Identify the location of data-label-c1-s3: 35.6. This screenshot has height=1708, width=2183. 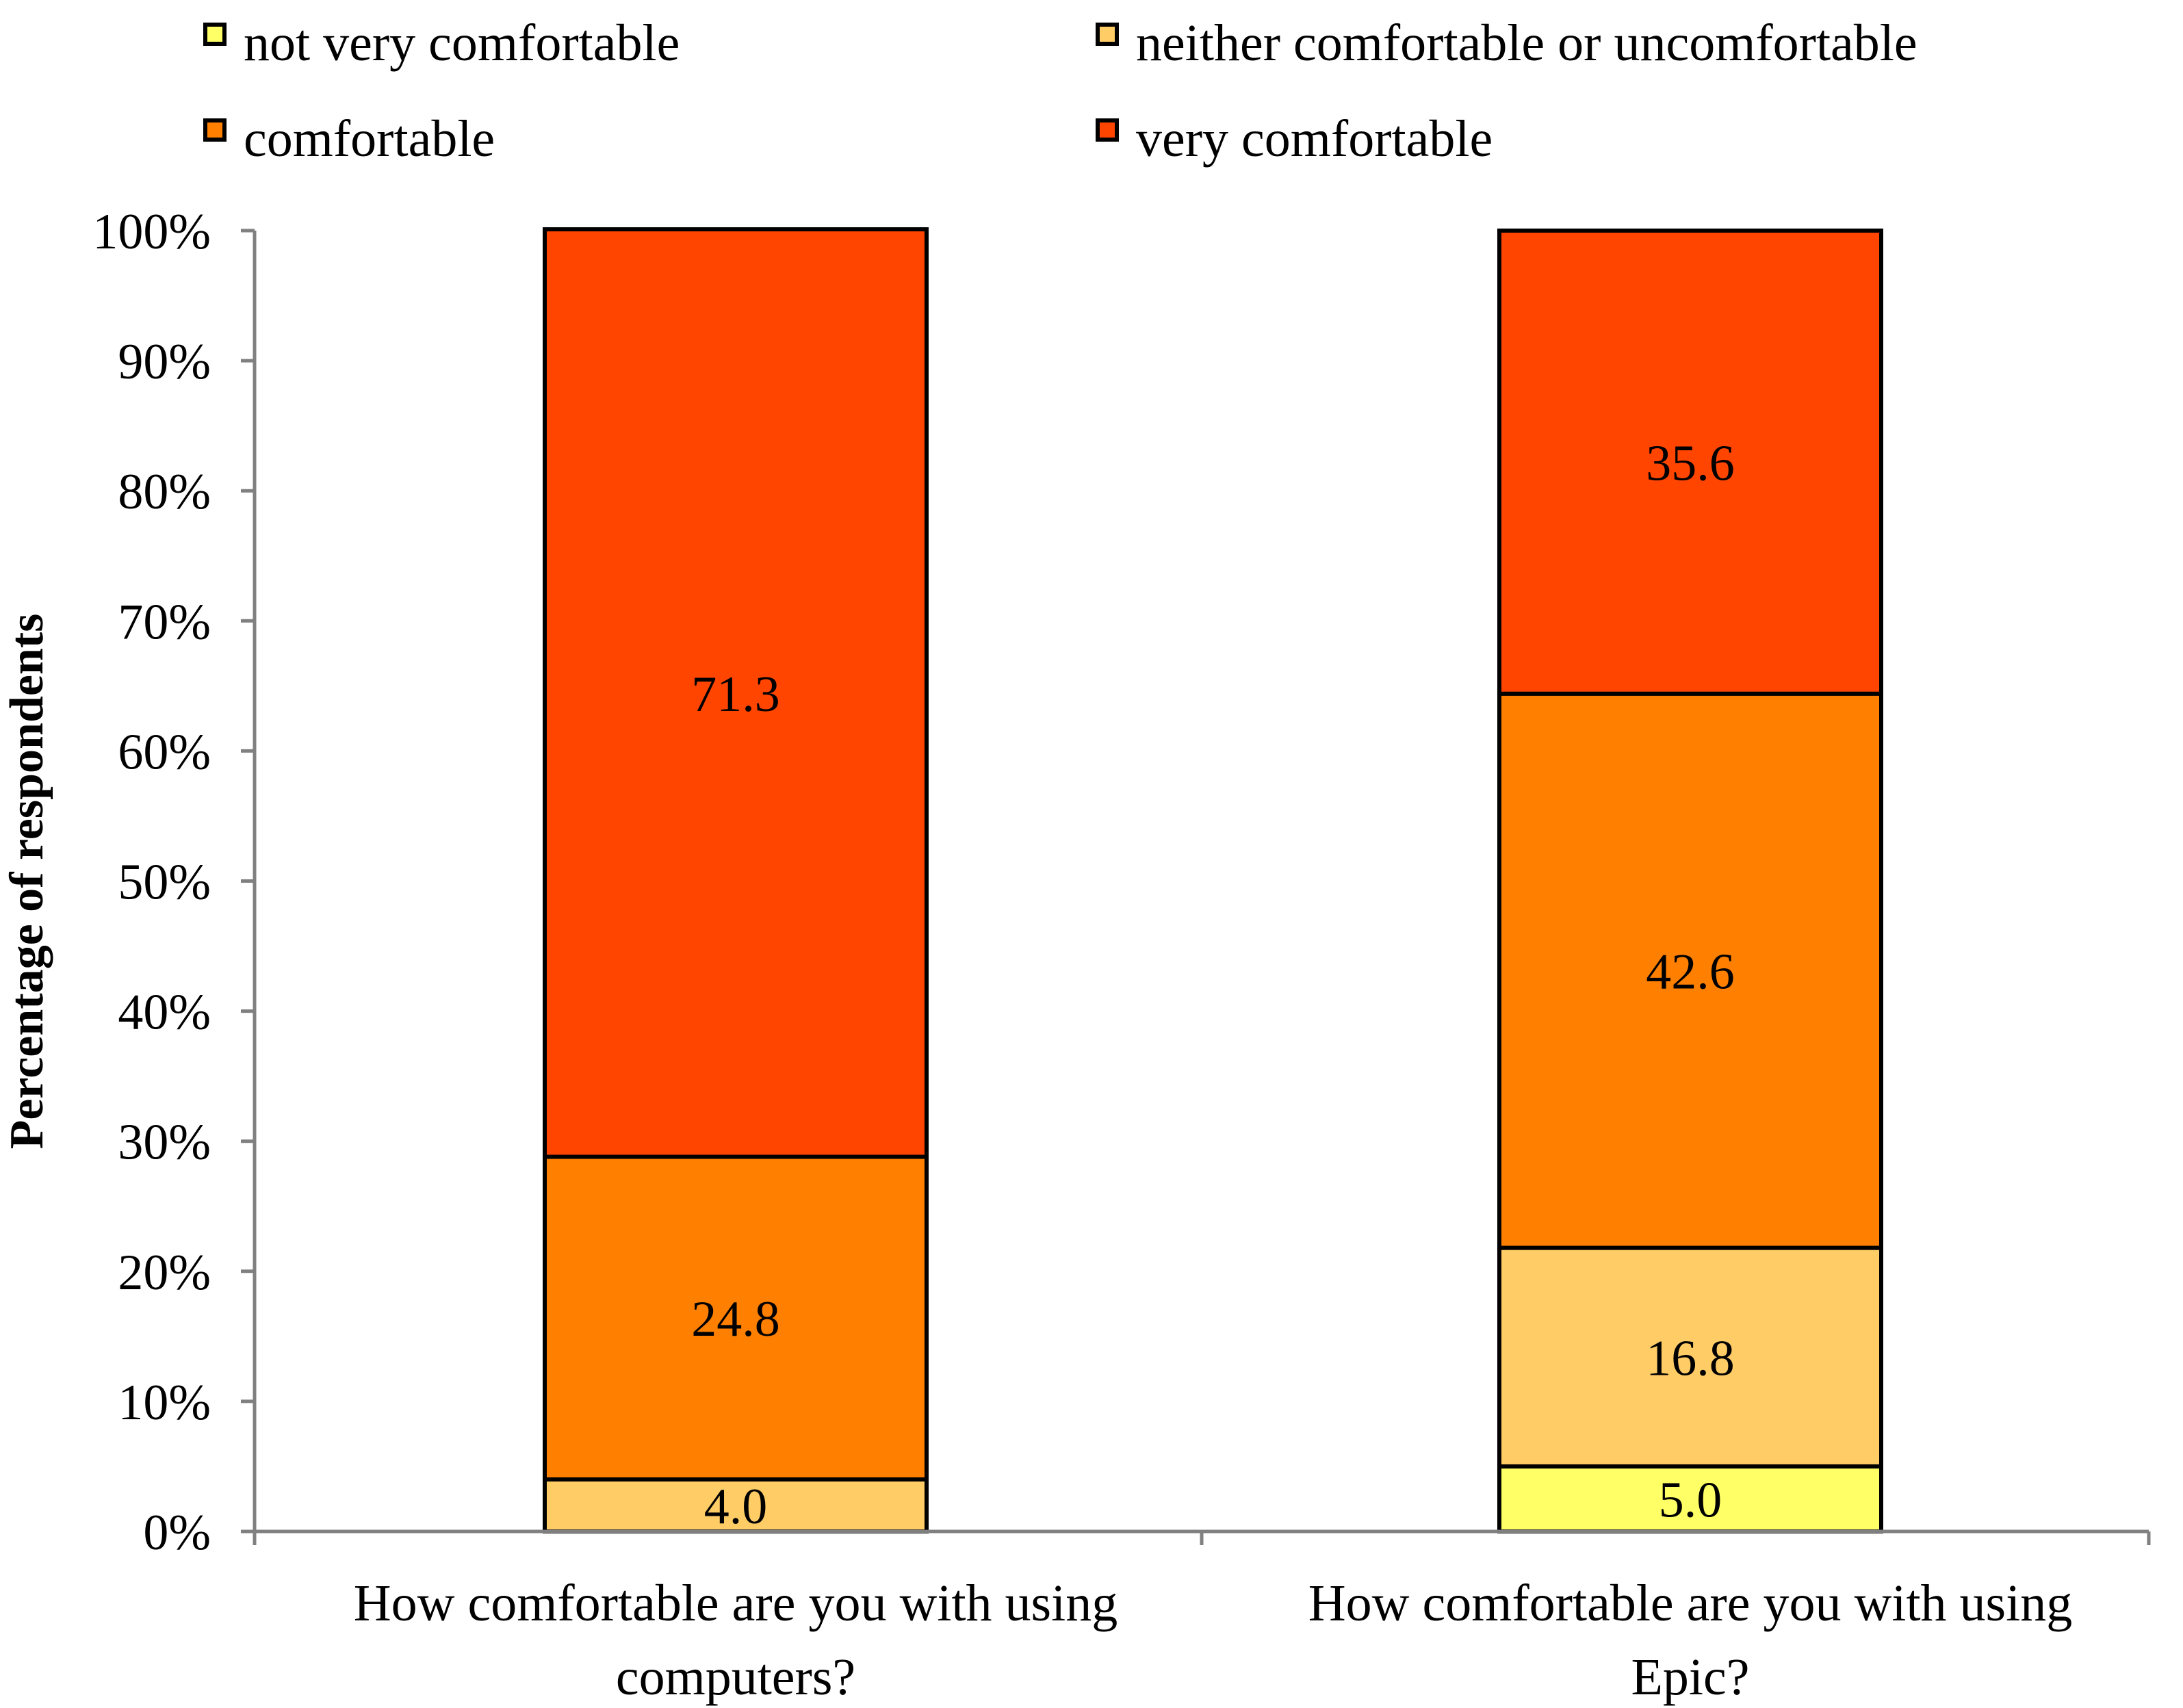
(1690, 463).